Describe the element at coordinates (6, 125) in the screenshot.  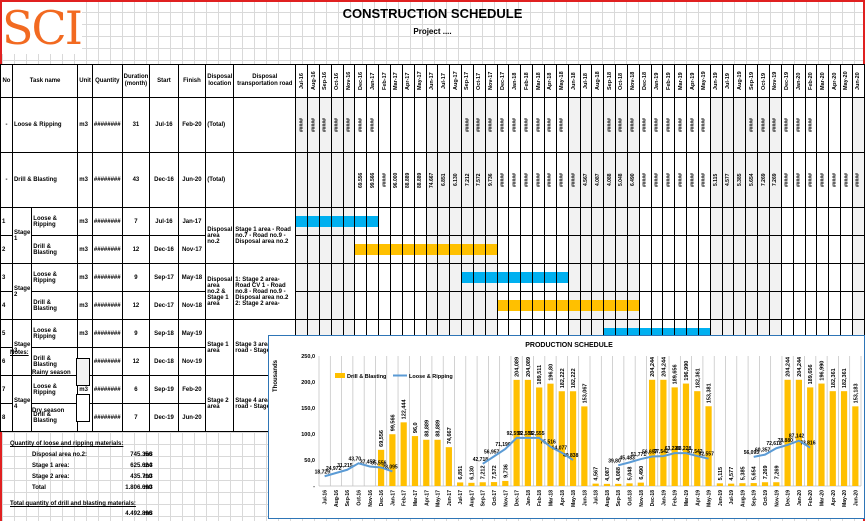
I see `cell-no: -` at that location.